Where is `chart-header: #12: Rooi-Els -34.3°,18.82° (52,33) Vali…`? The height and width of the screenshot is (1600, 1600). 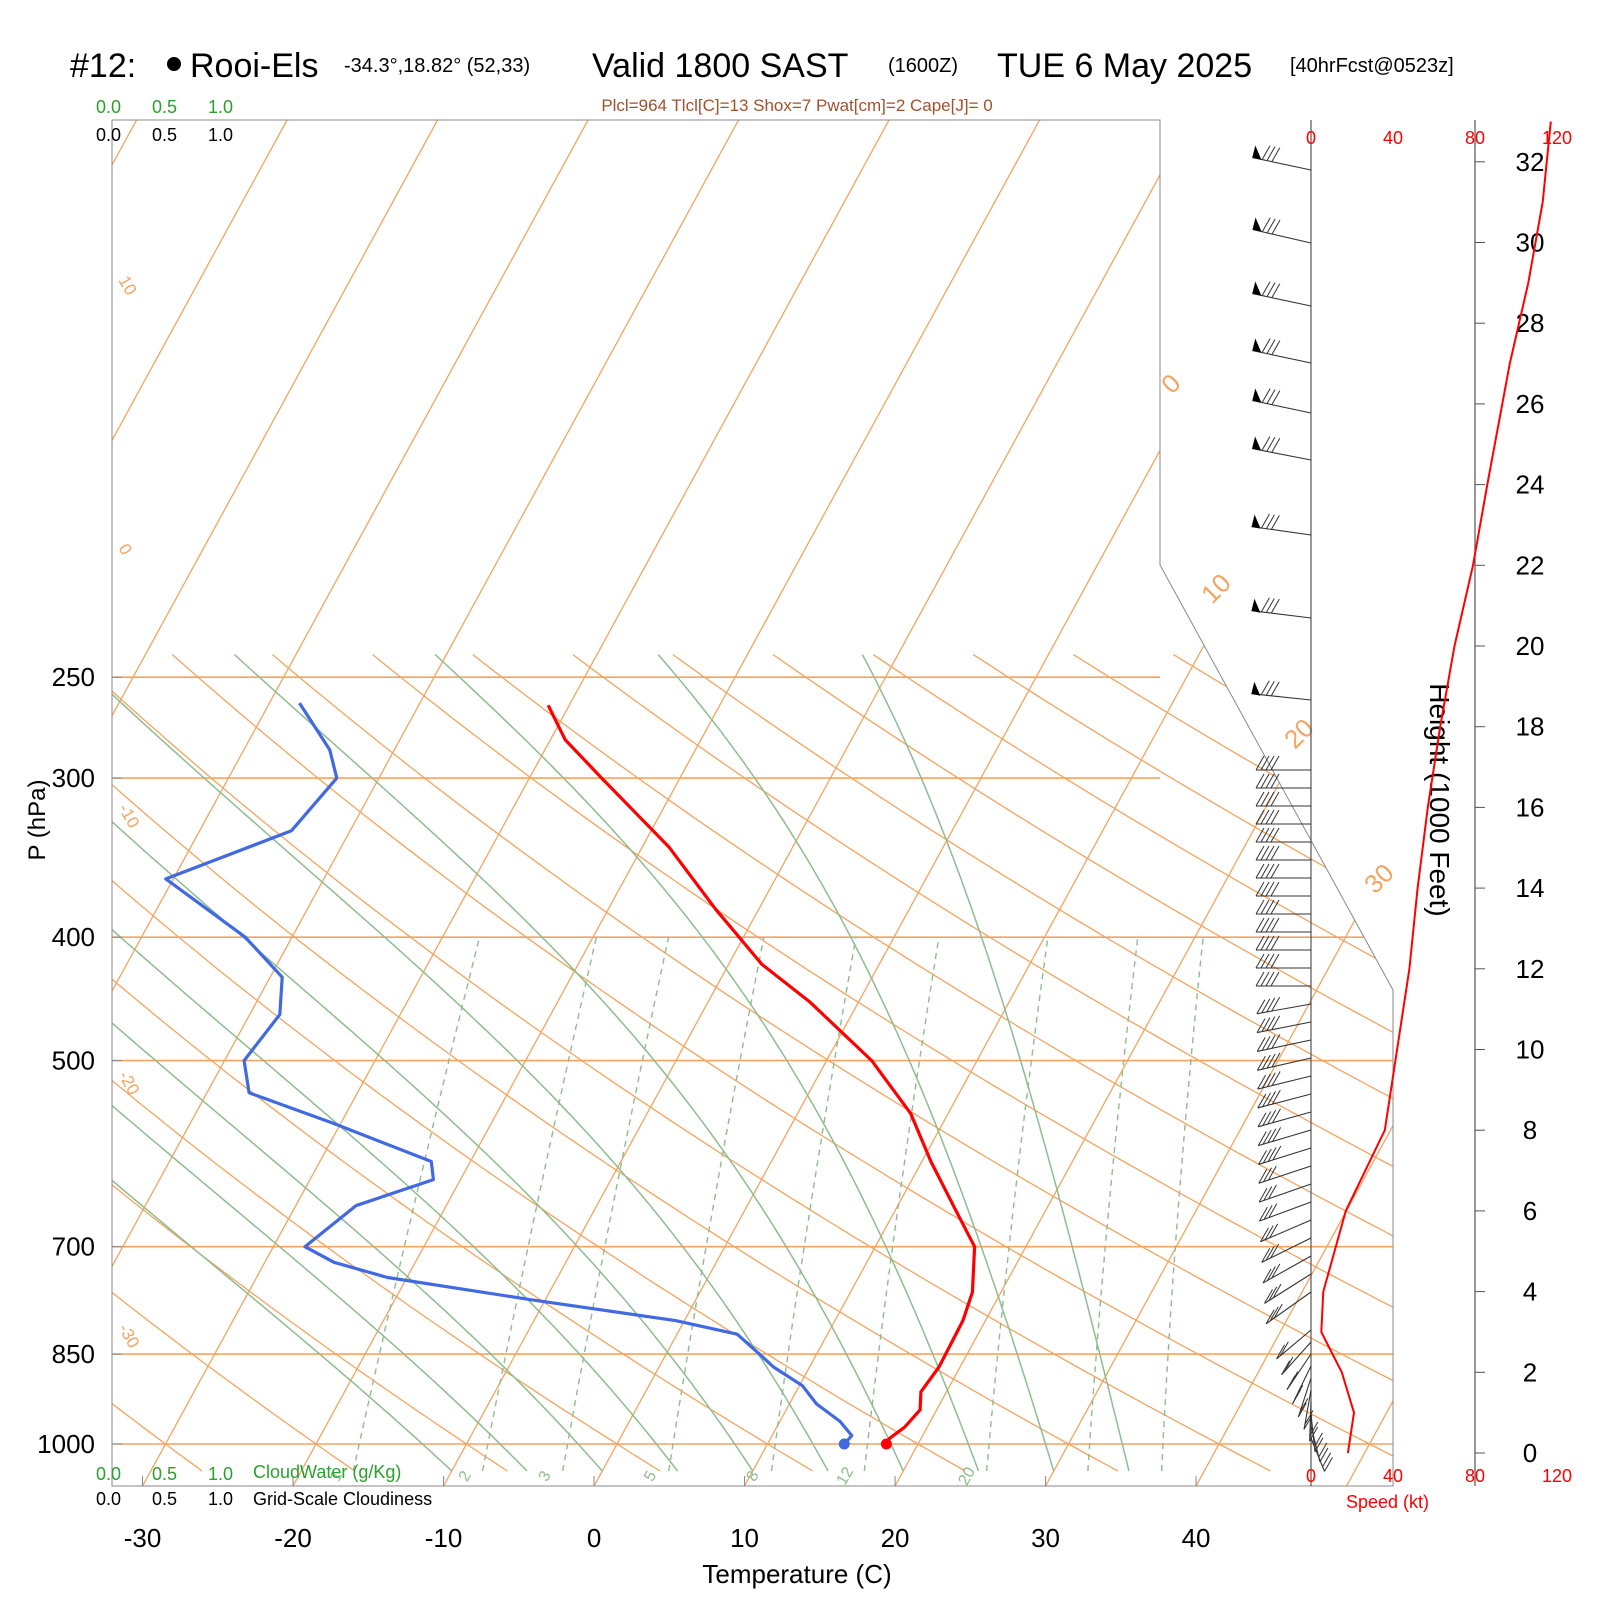
chart-header: #12: Rooi-Els -34.3°,18.82° (52,33) Vali… is located at coordinates (762, 81).